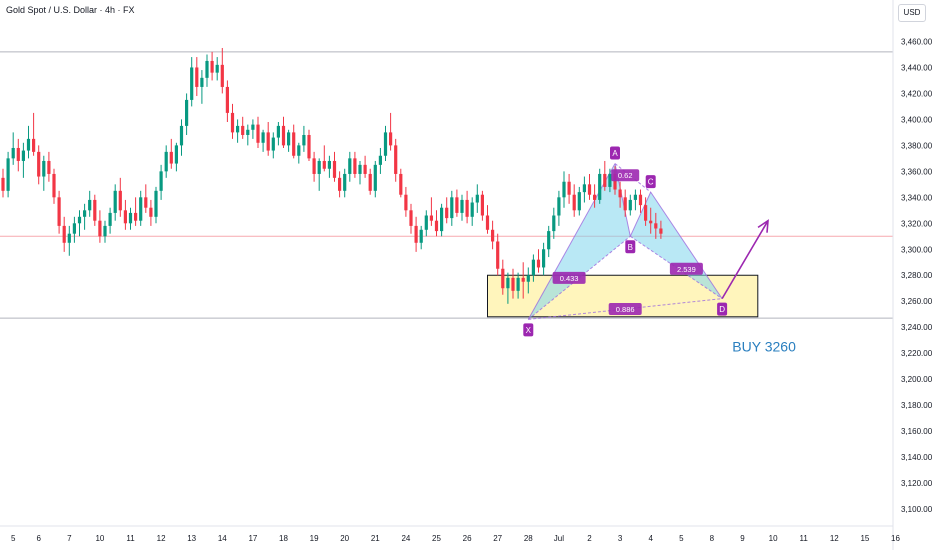 The height and width of the screenshot is (550, 932). What do you see at coordinates (916, 197) in the screenshot?
I see `y-tick-label: 3,340.00` at bounding box center [916, 197].